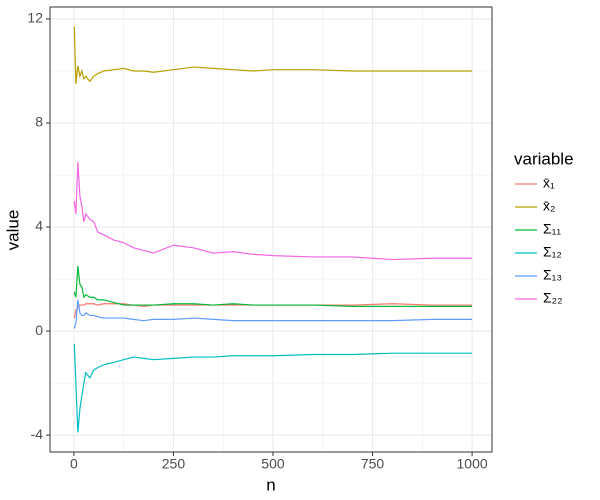  What do you see at coordinates (39, 122) in the screenshot?
I see `y-tick-label: 8` at bounding box center [39, 122].